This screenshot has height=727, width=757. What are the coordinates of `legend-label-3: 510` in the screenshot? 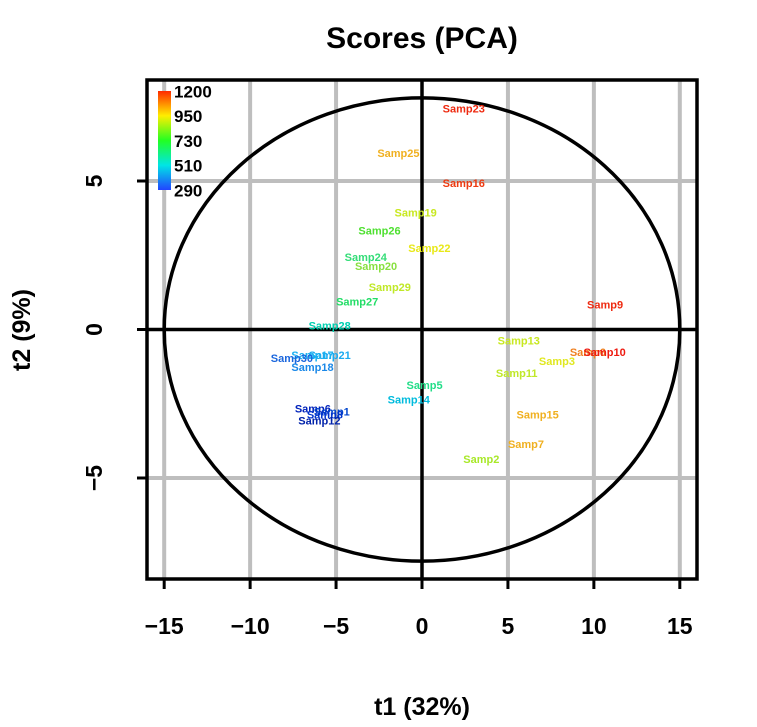 It's located at (188, 166).